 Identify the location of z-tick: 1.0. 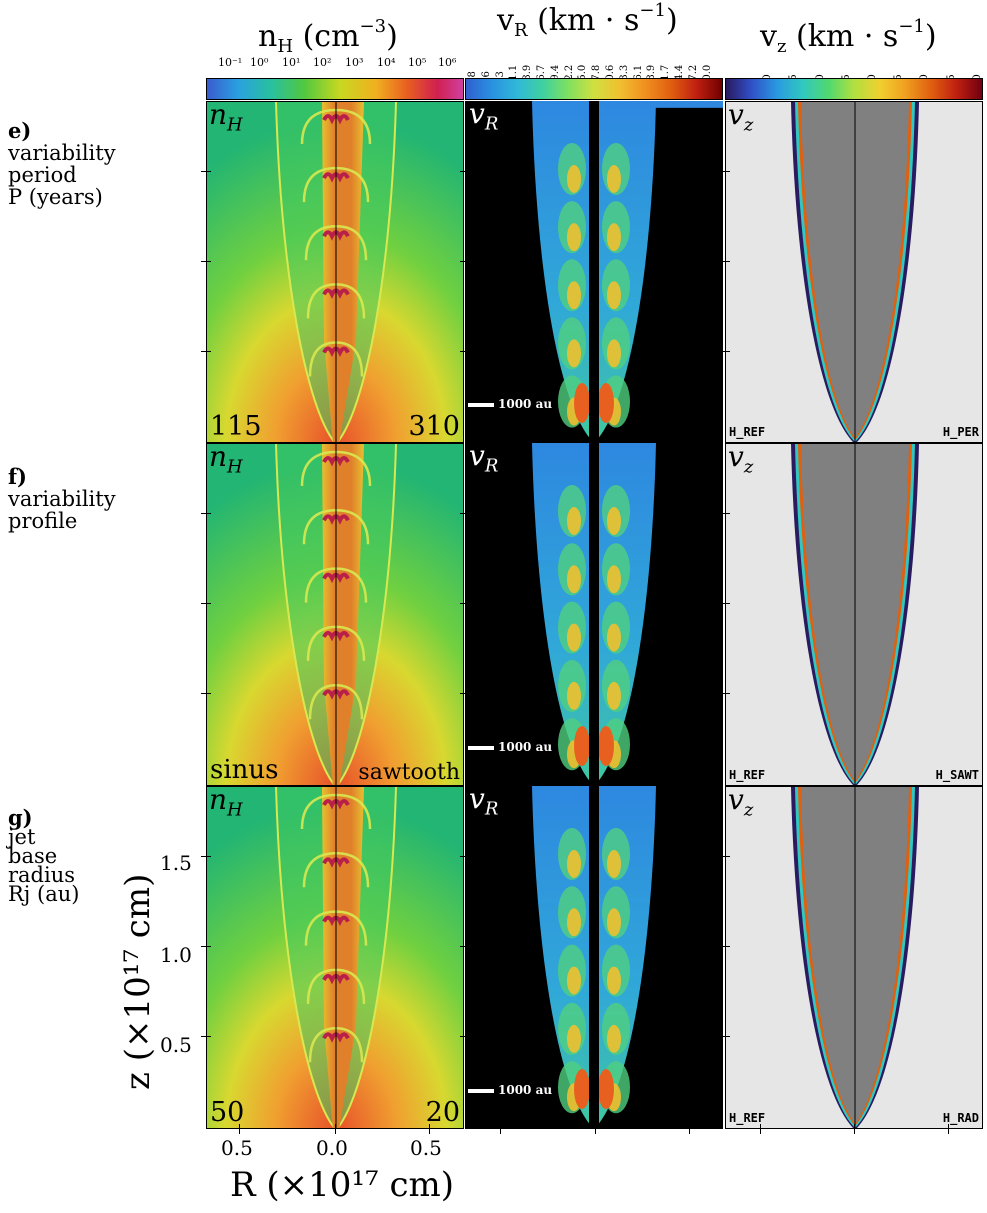
(176, 955).